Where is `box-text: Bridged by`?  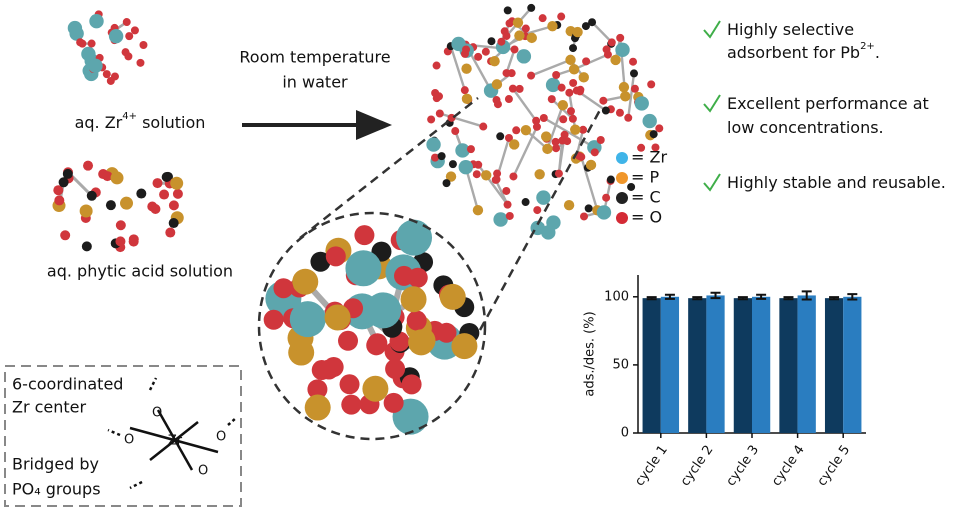
box-text: Bridged by is located at coordinates (55, 464).